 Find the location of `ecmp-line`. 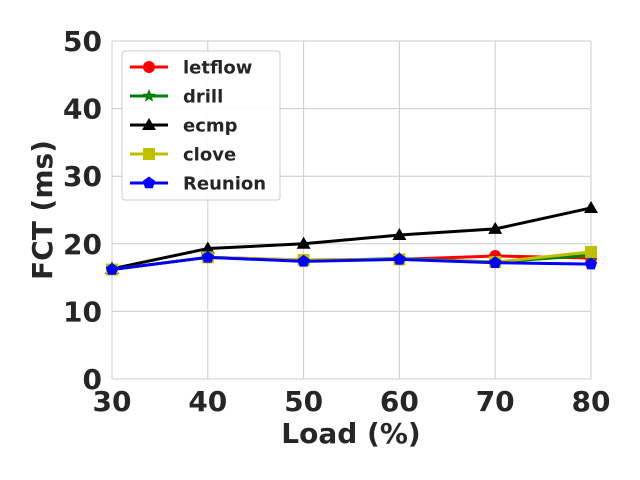

ecmp-line is located at coordinates (351, 238).